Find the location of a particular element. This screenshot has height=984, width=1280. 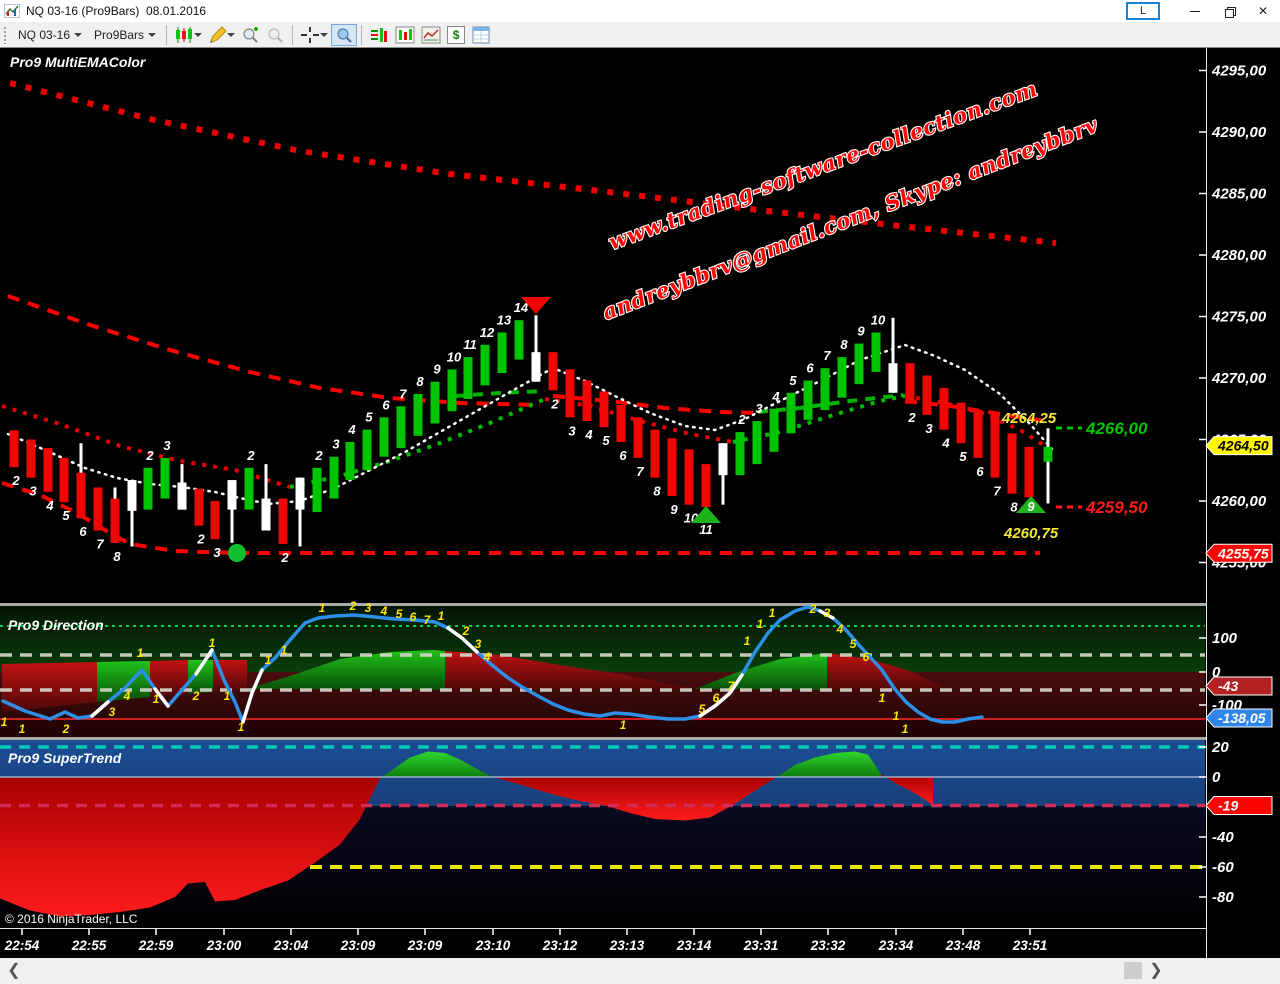

bar-style-button is located at coordinates (188, 35).